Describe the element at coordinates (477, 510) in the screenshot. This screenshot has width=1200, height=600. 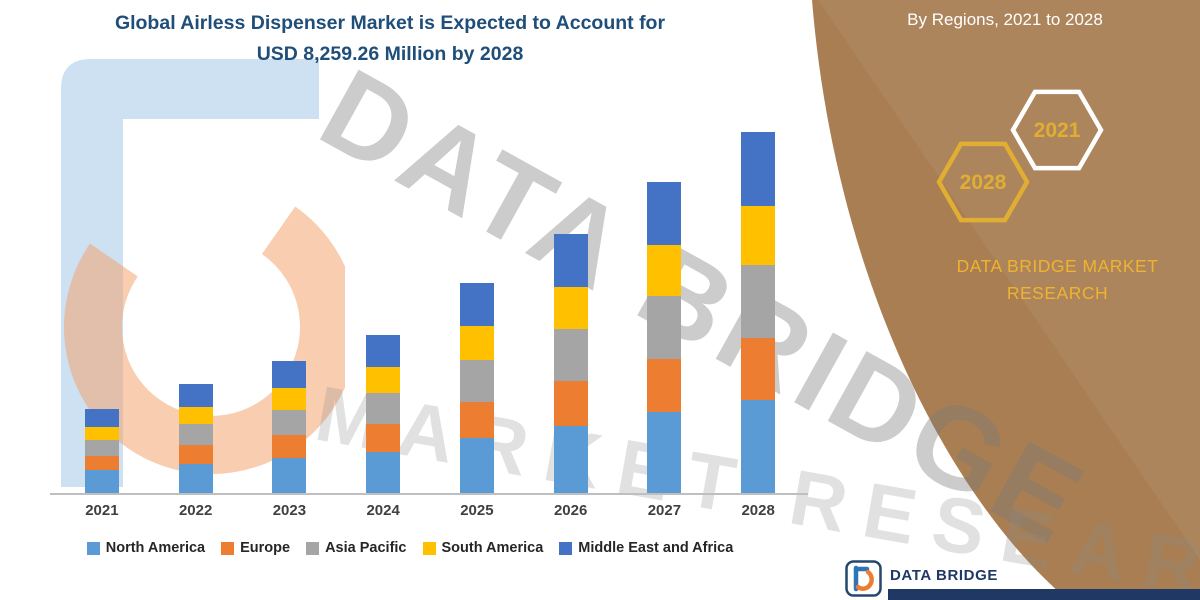
I see `x-tick-2025: 2025` at that location.